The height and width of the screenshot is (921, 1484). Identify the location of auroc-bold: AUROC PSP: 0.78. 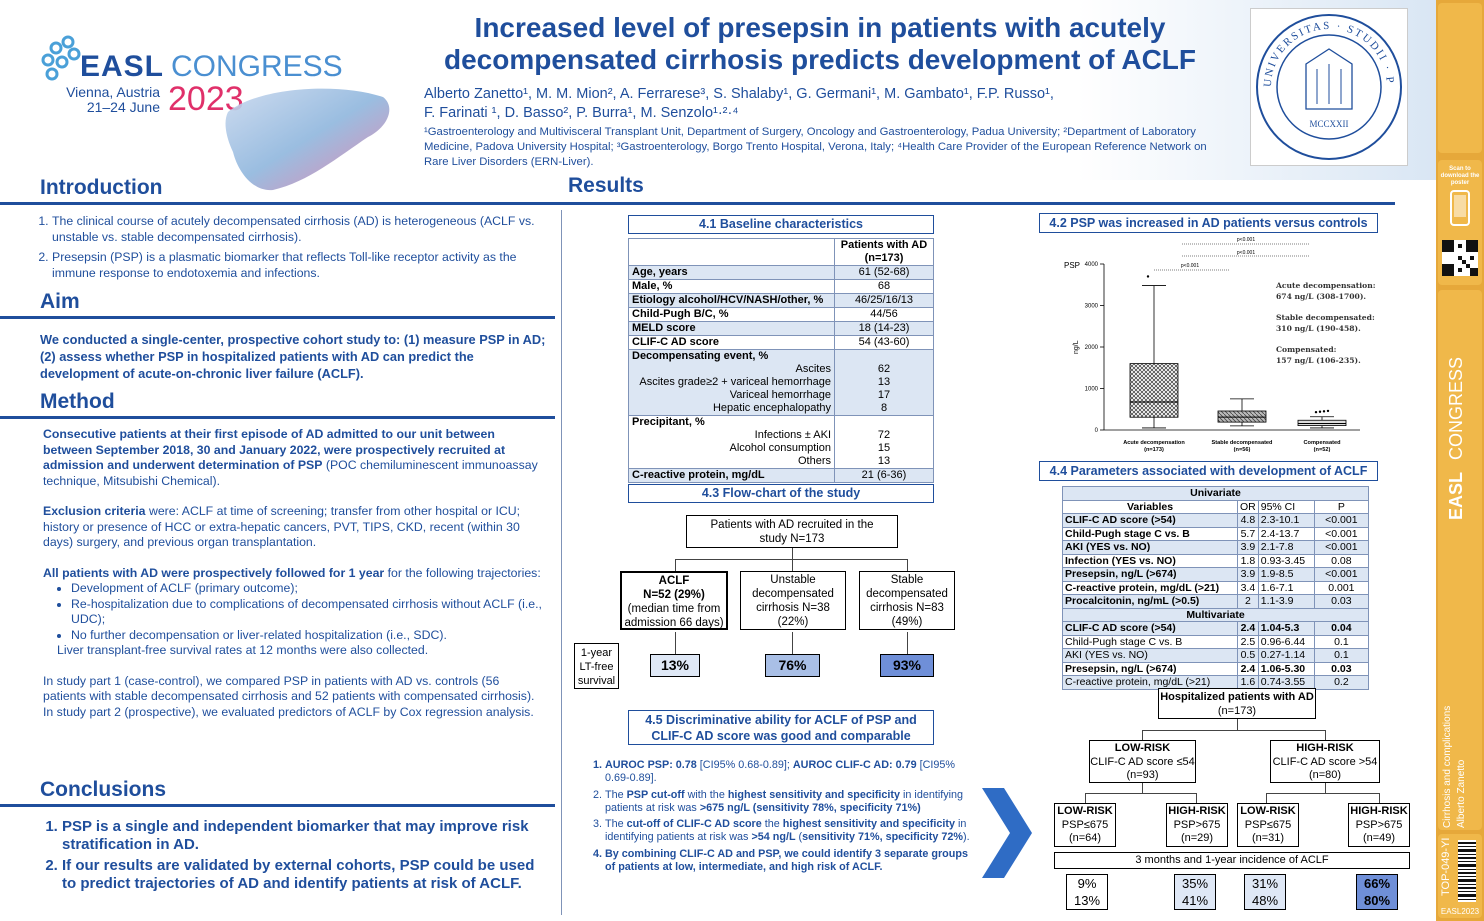
(651, 765).